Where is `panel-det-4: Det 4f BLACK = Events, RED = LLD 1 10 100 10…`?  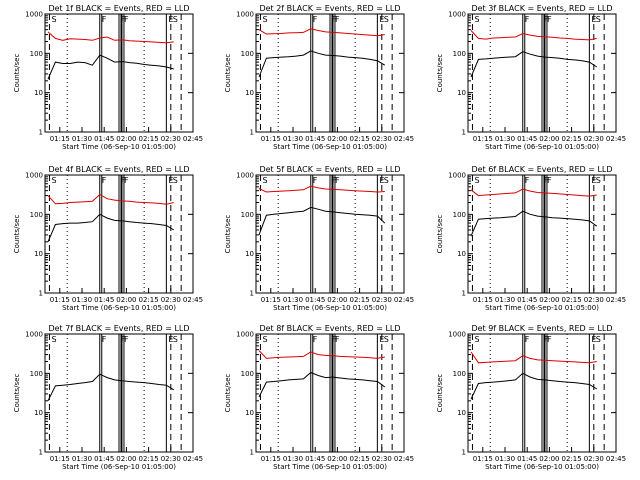 panel-det-4: Det 4f BLACK = Events, RED = LLD 1 10 100 10… is located at coordinates (108, 238).